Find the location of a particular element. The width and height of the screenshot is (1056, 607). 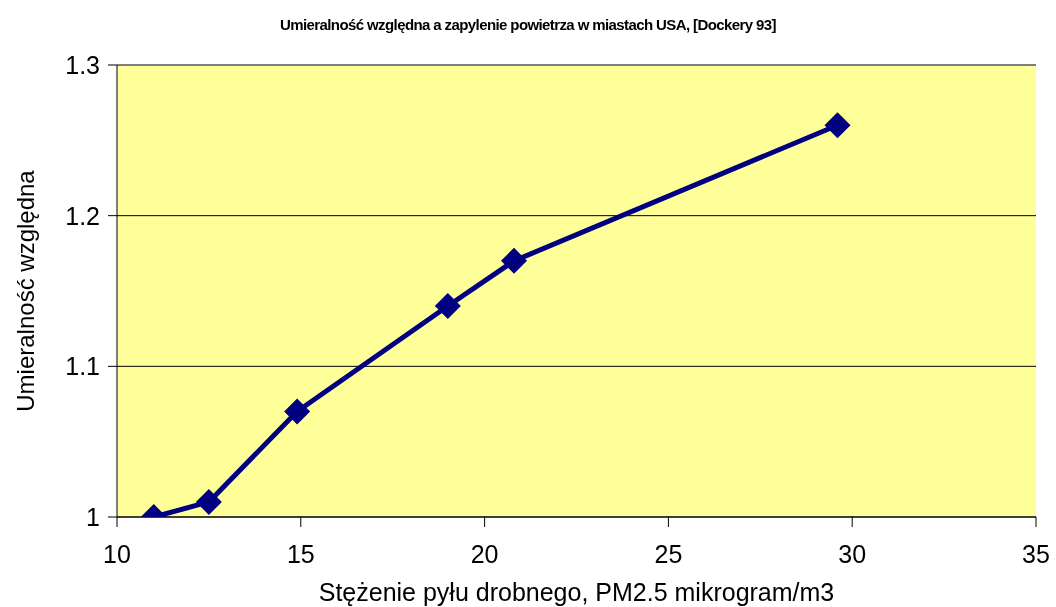

x-tick-label: 10 is located at coordinates (117, 553).